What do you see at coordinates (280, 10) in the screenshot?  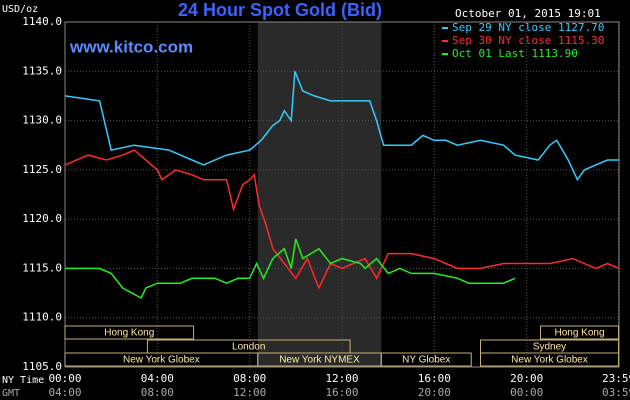 I see `chart-title: 24 Hour Spot Gold (Bid)` at bounding box center [280, 10].